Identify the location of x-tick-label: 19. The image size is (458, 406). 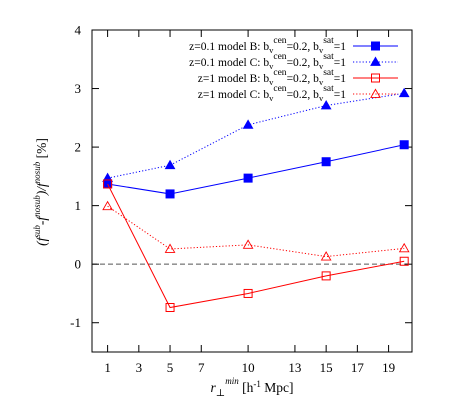
(388, 367).